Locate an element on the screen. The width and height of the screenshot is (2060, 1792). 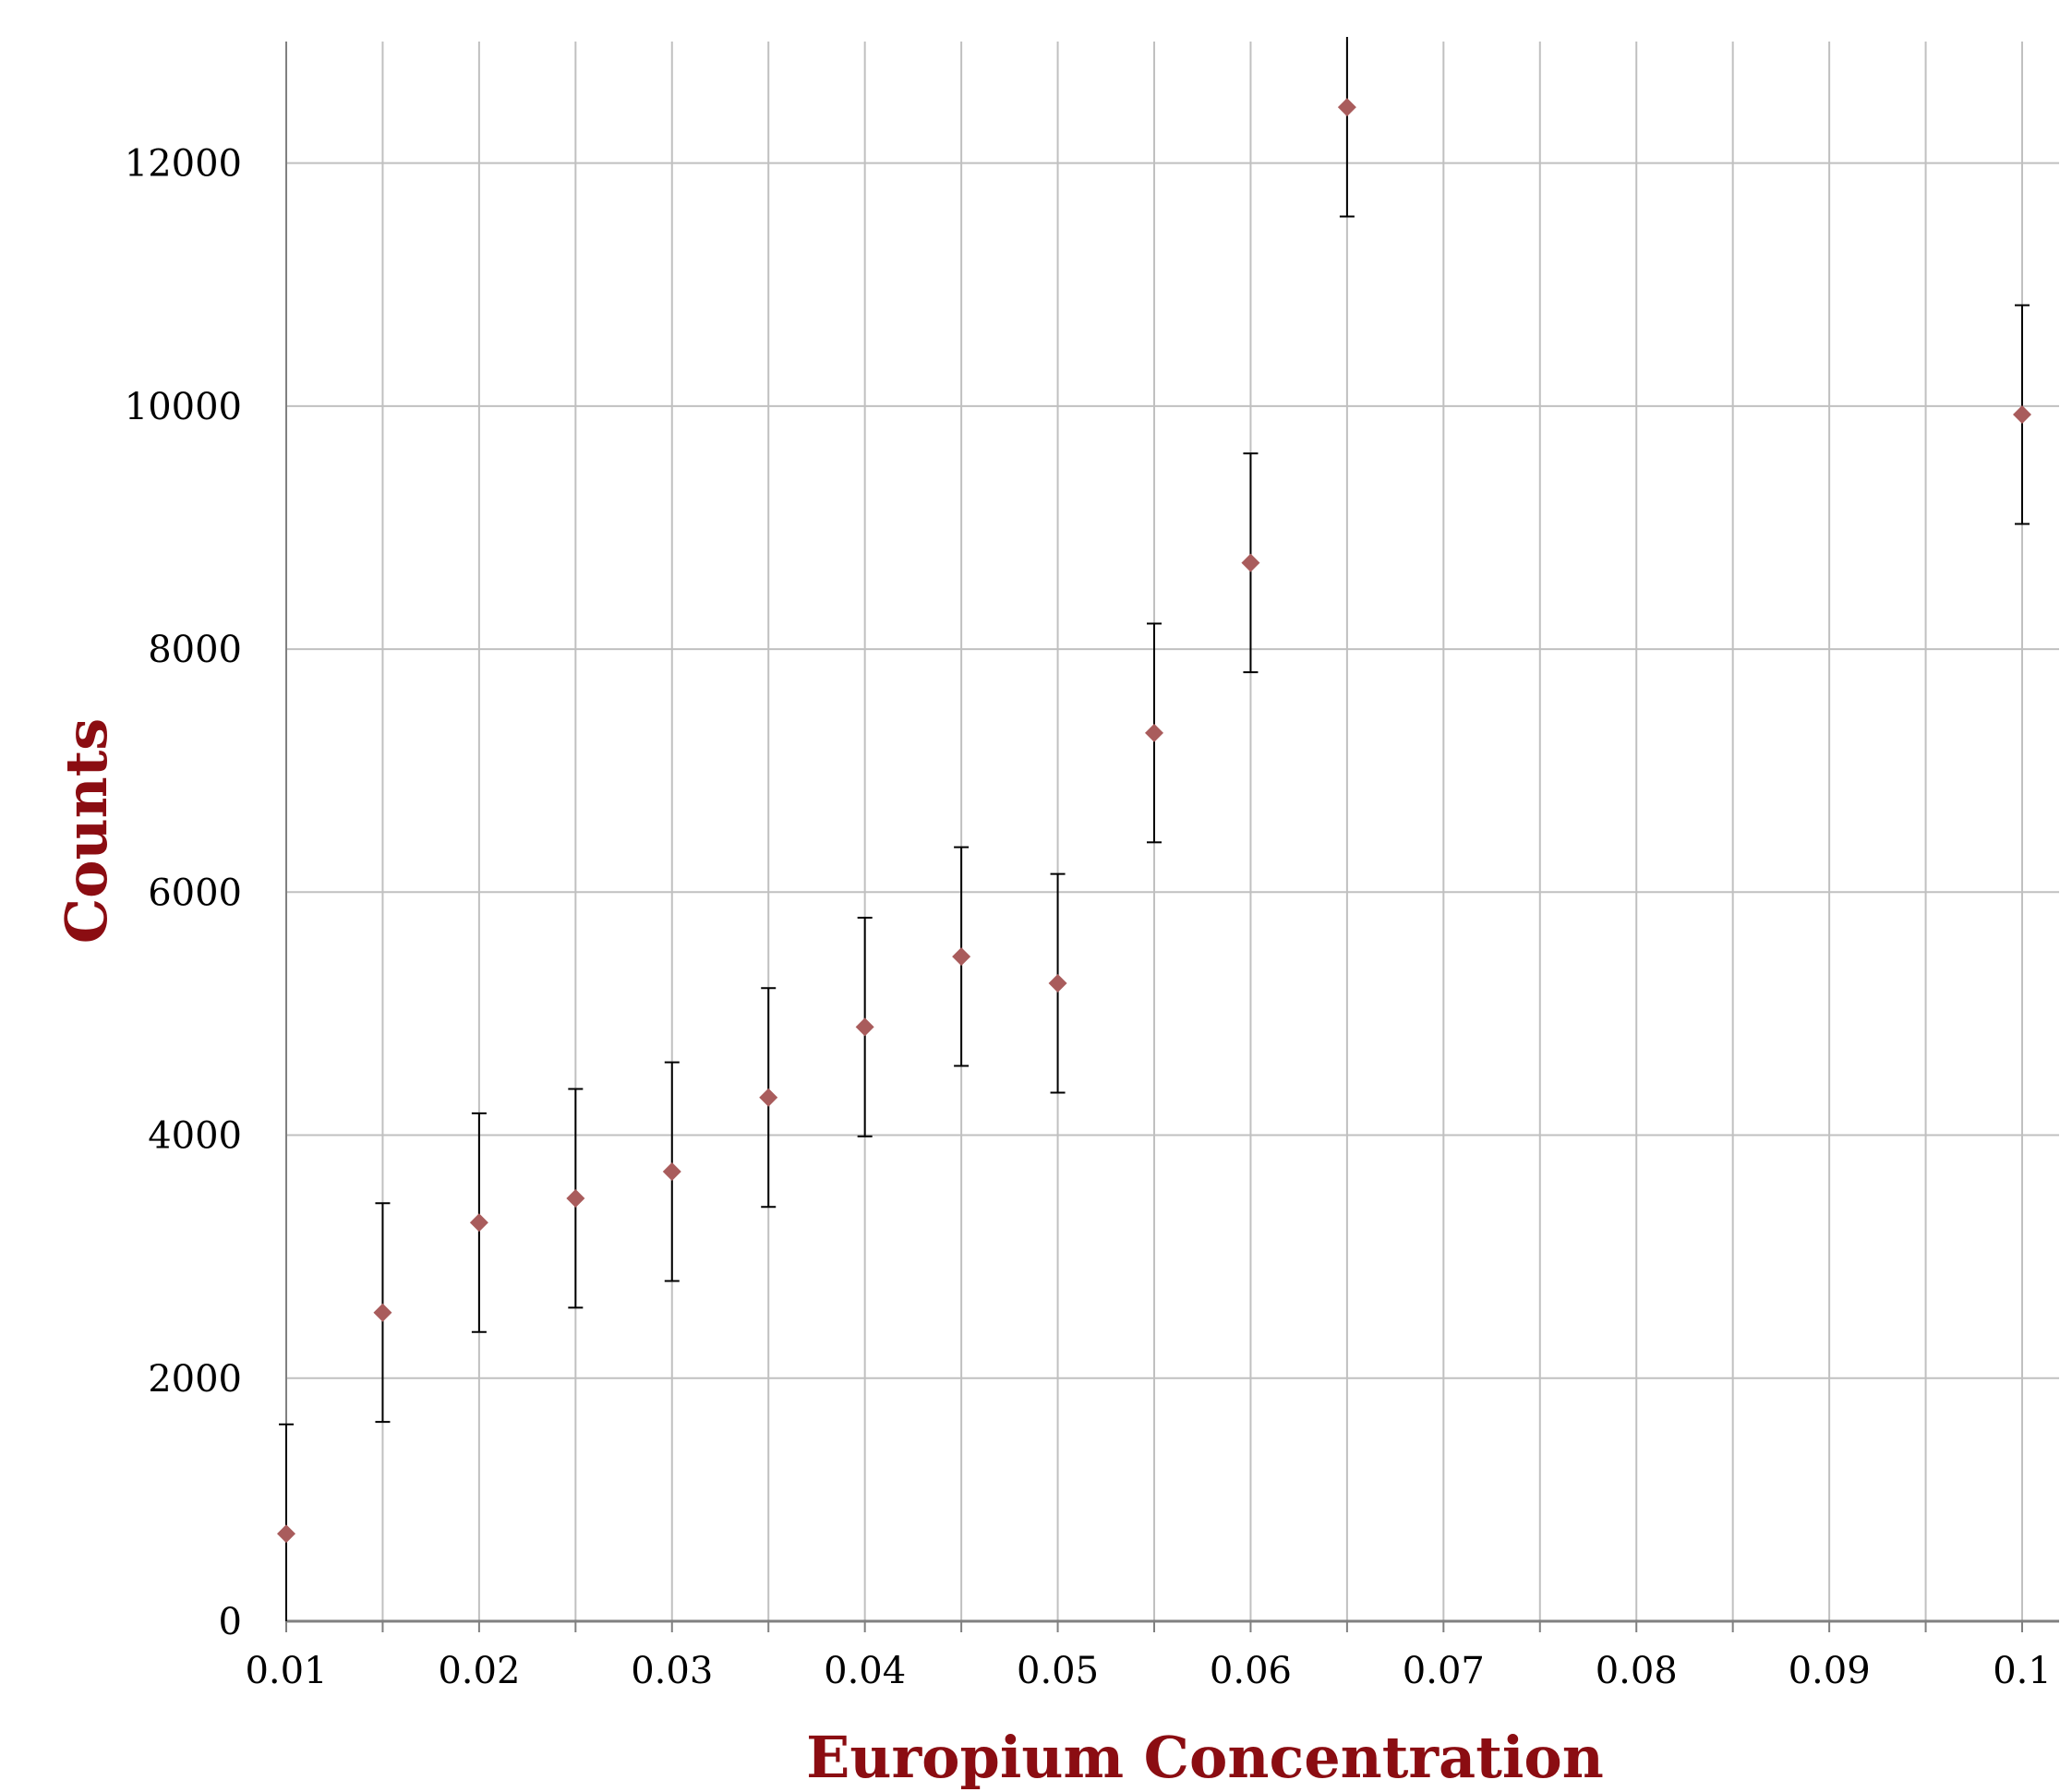
y-tick-label: 12000 is located at coordinates (183, 164).